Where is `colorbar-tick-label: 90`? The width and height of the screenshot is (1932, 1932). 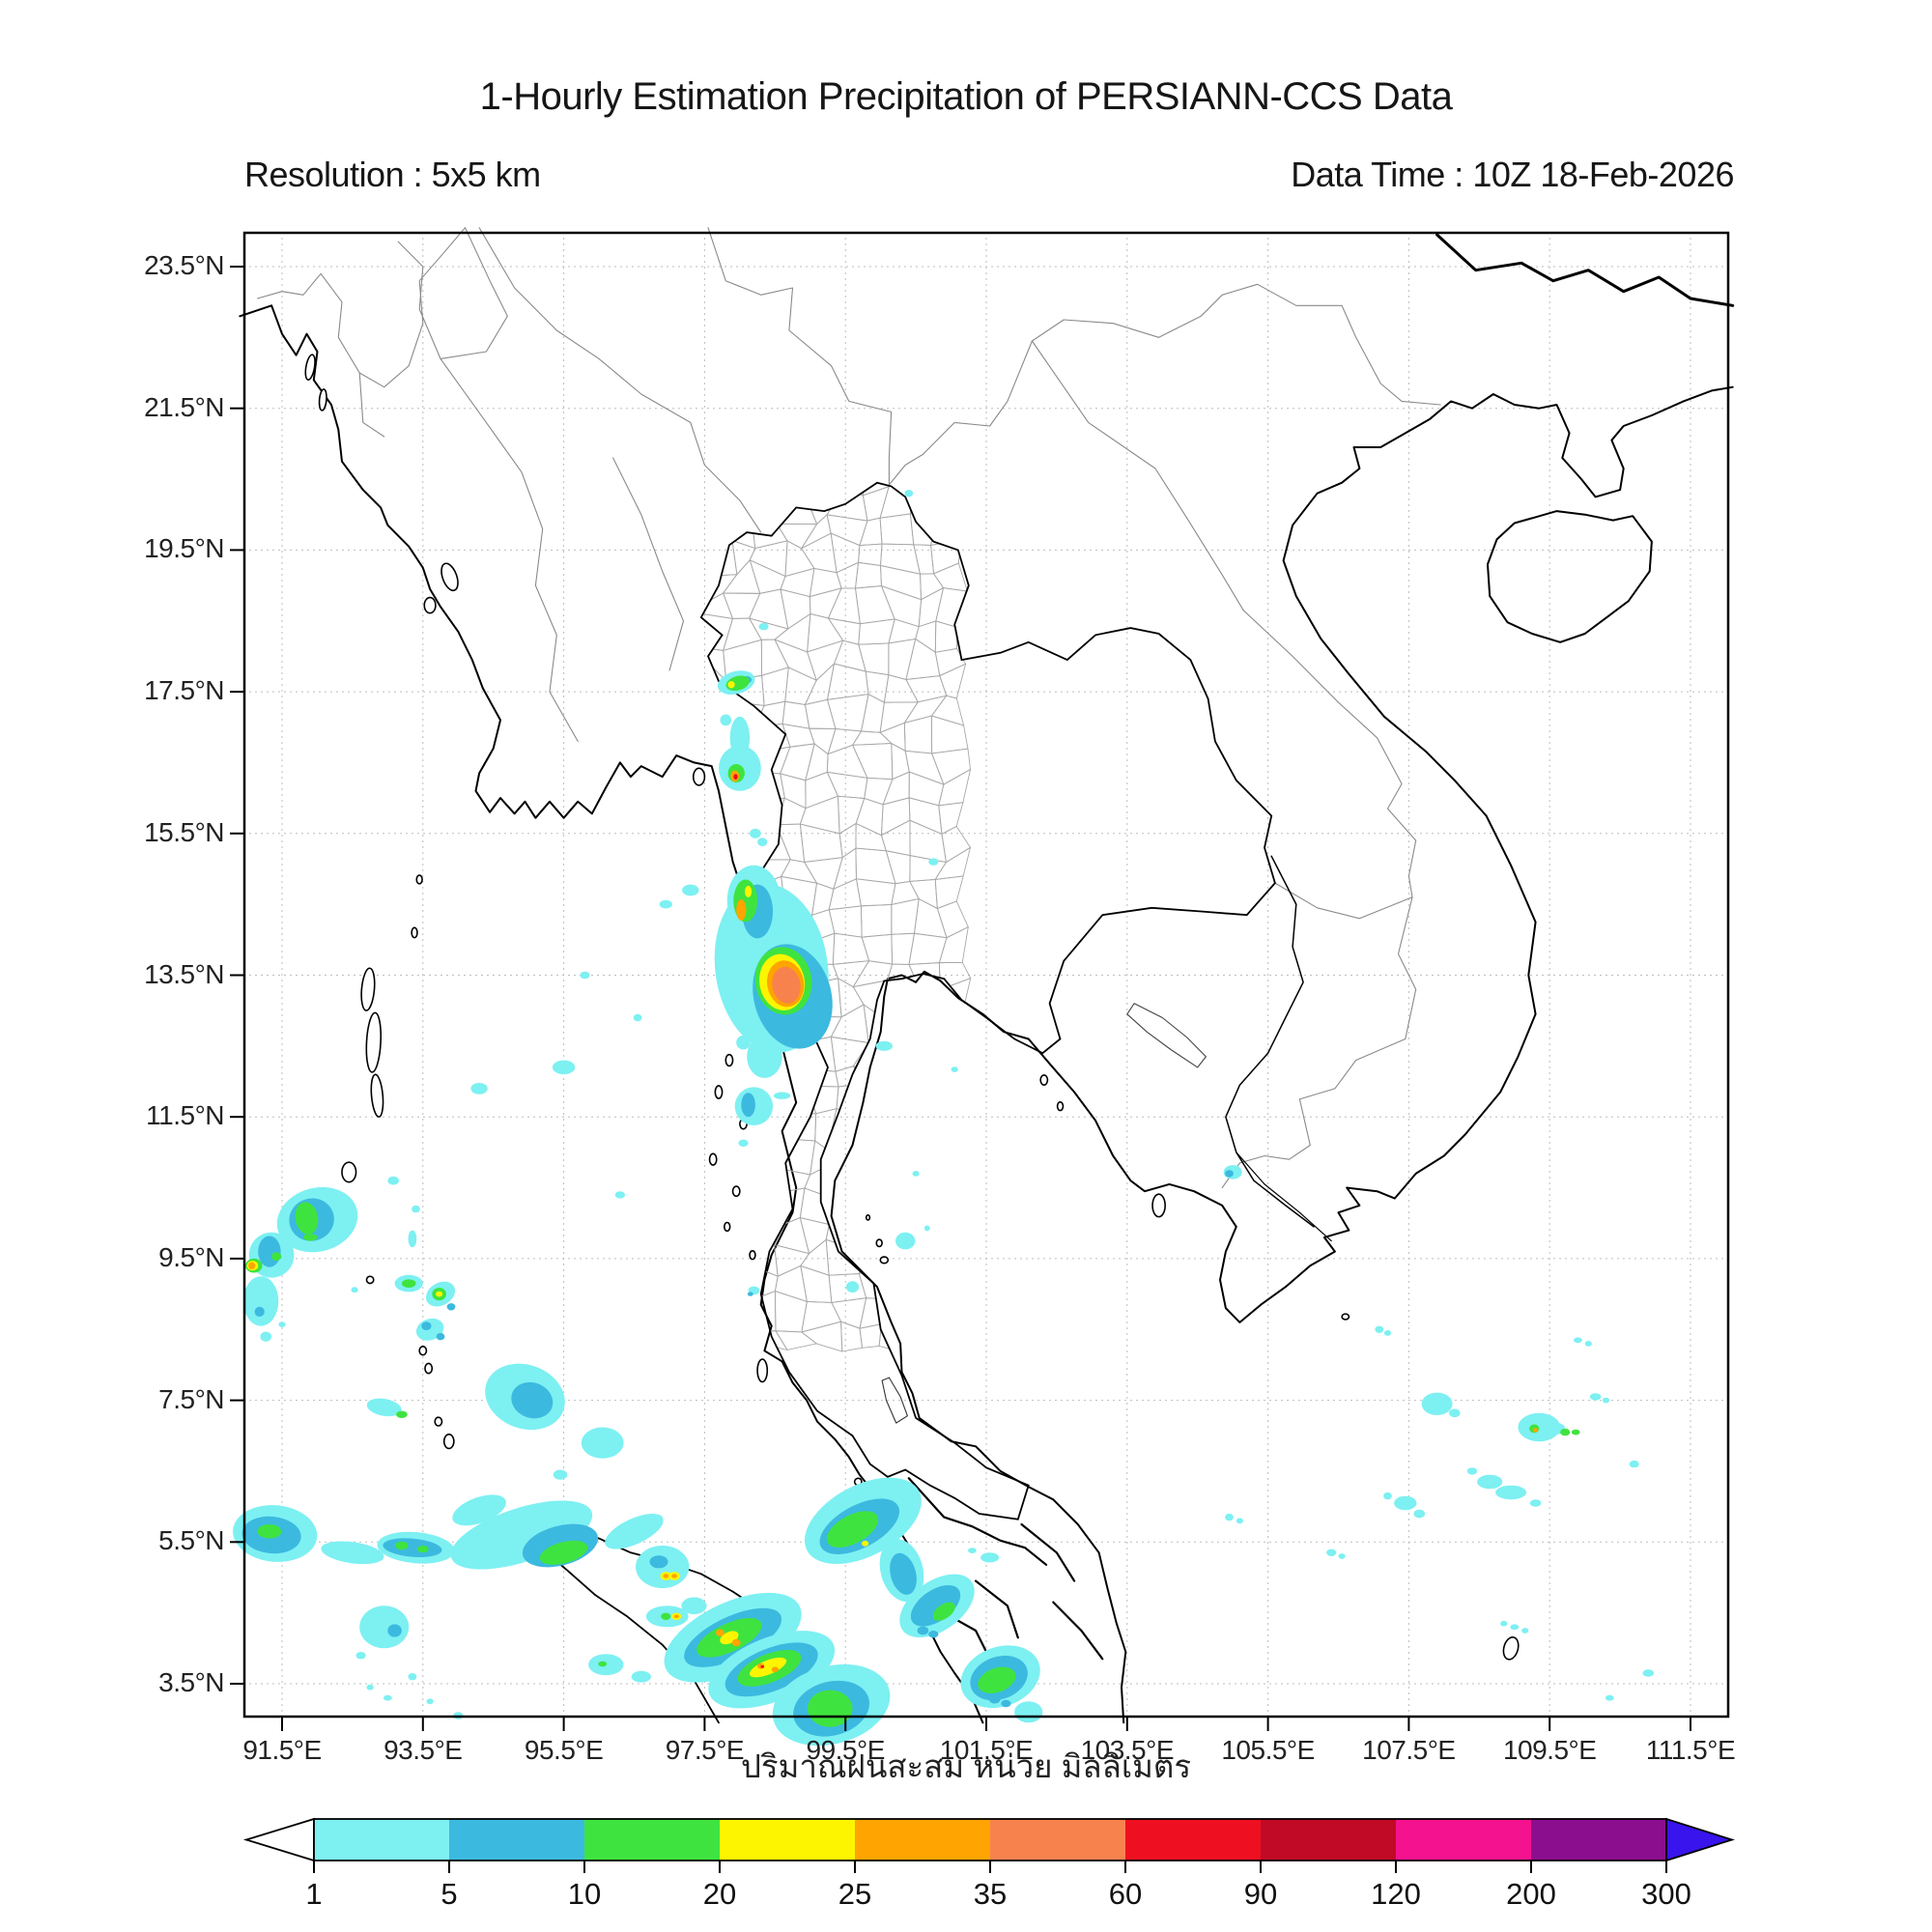
colorbar-tick-label: 90 is located at coordinates (1260, 1894).